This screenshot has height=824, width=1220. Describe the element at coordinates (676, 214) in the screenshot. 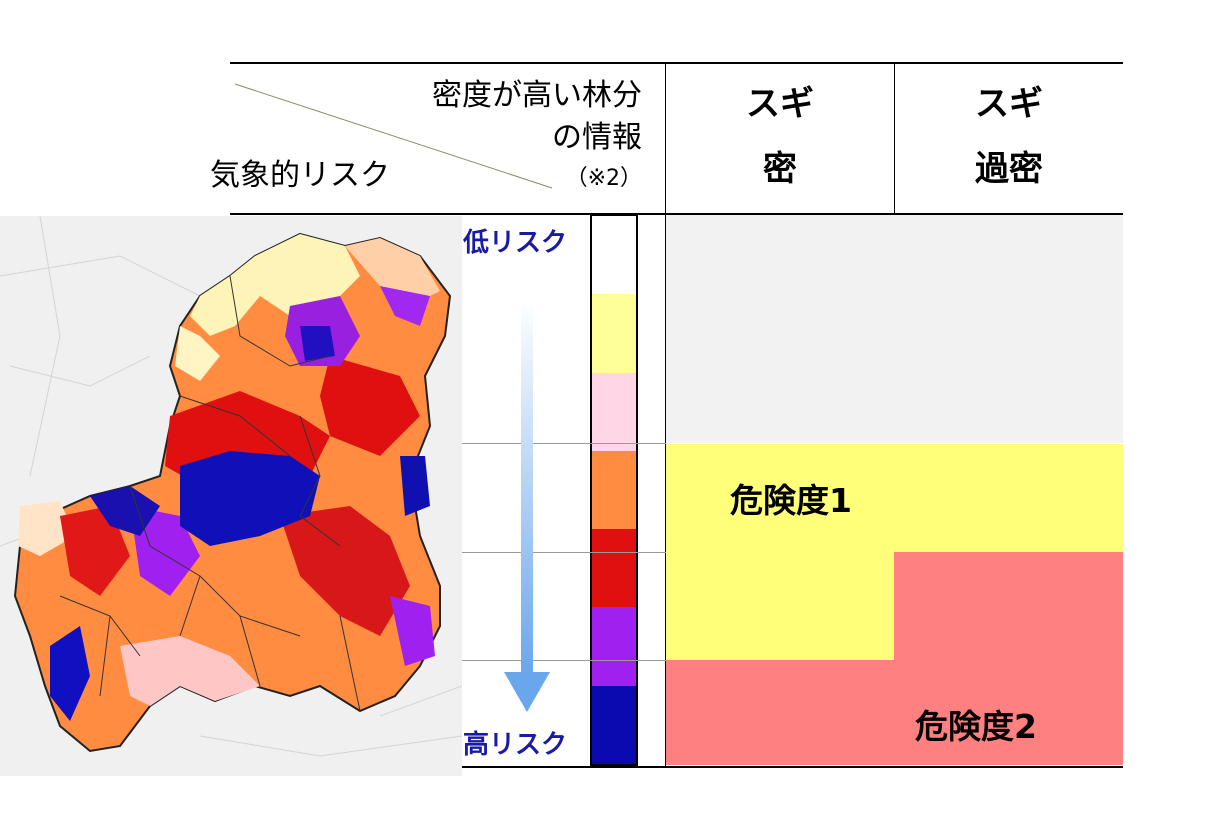

I see `header-bottom-rule` at that location.